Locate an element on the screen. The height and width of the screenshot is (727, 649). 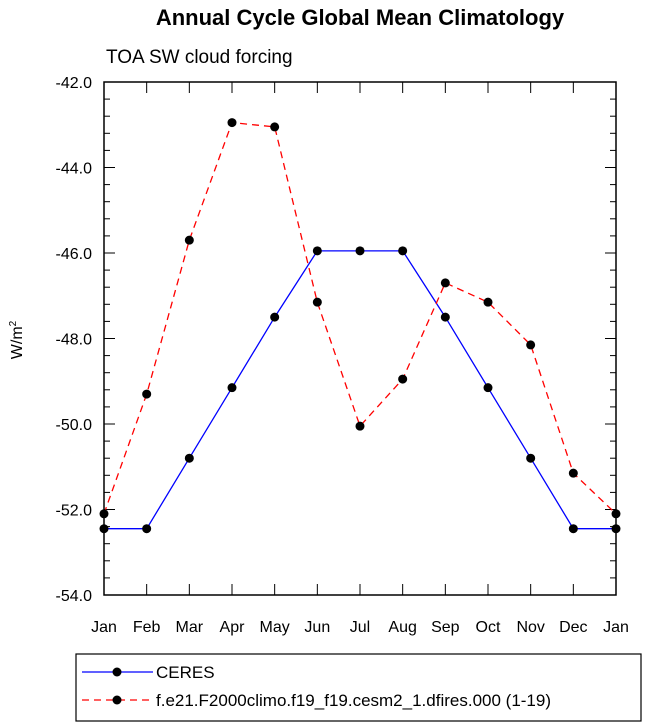
x-tick-label: Apr is located at coordinates (233, 627).